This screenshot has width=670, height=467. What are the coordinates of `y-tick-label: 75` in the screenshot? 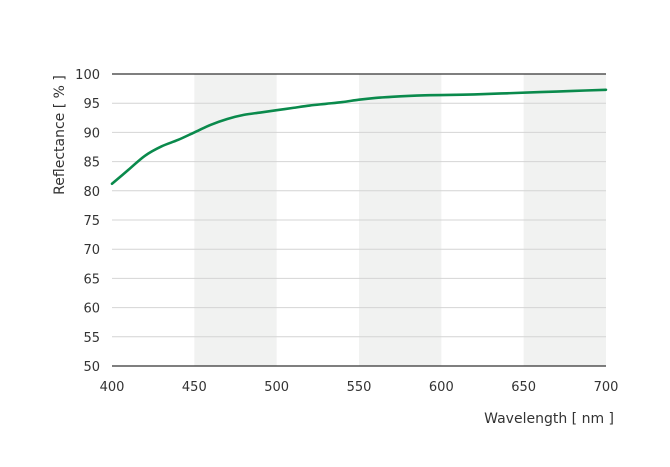 It's located at (91, 221).